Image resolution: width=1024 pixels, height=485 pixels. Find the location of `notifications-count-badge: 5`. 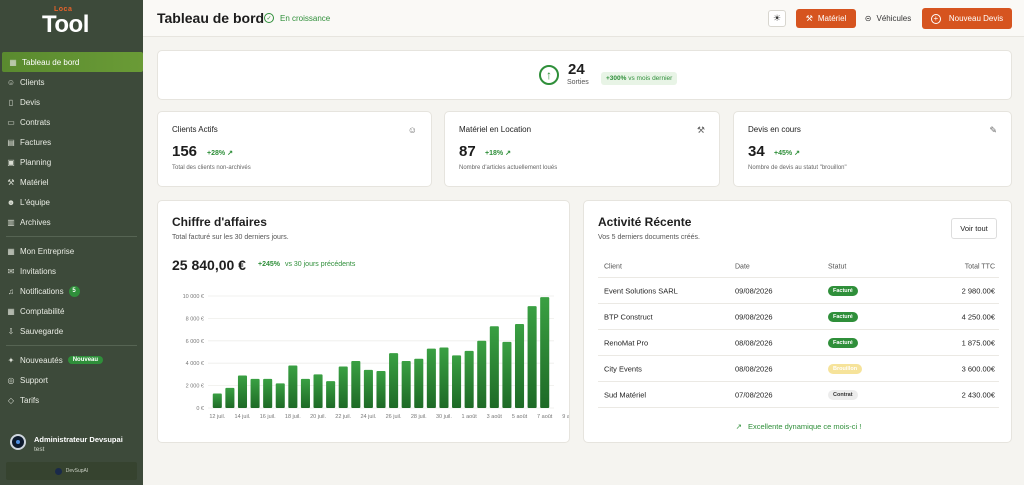

notifications-count-badge: 5 is located at coordinates (74, 291).